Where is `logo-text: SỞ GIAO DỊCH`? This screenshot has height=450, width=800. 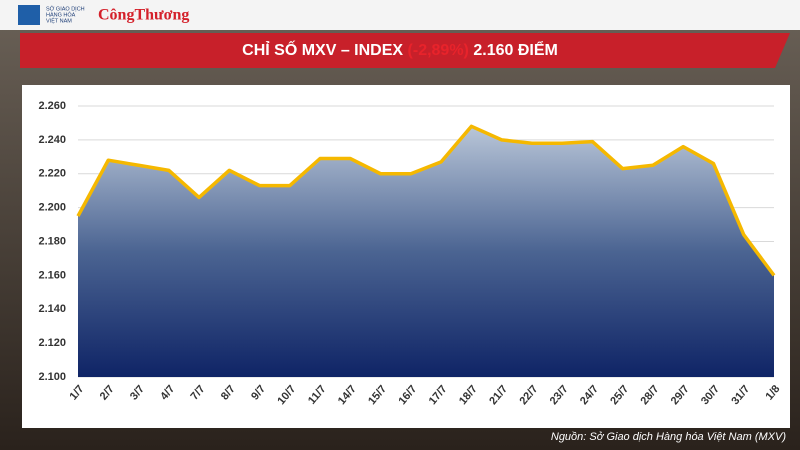
logo-text: SỞ GIAO DỊCH is located at coordinates (65, 8).